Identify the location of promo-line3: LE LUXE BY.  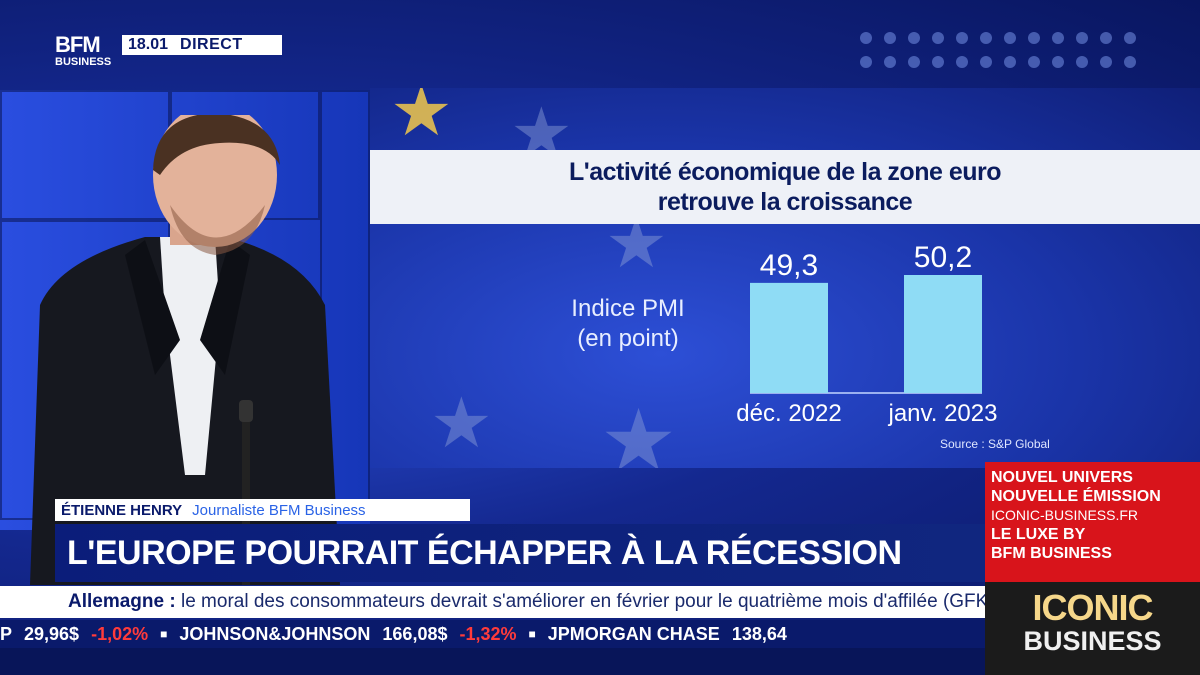
(1038, 534).